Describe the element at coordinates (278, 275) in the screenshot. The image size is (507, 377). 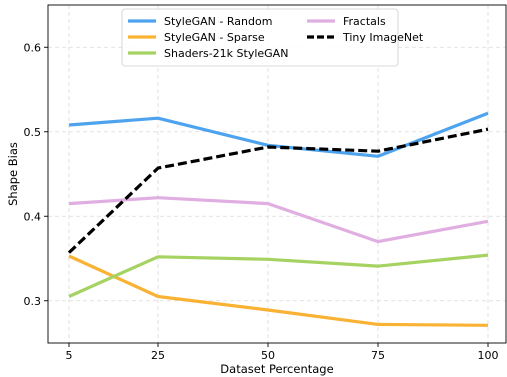
I see `series-line-shaders-21k-stylegan` at that location.